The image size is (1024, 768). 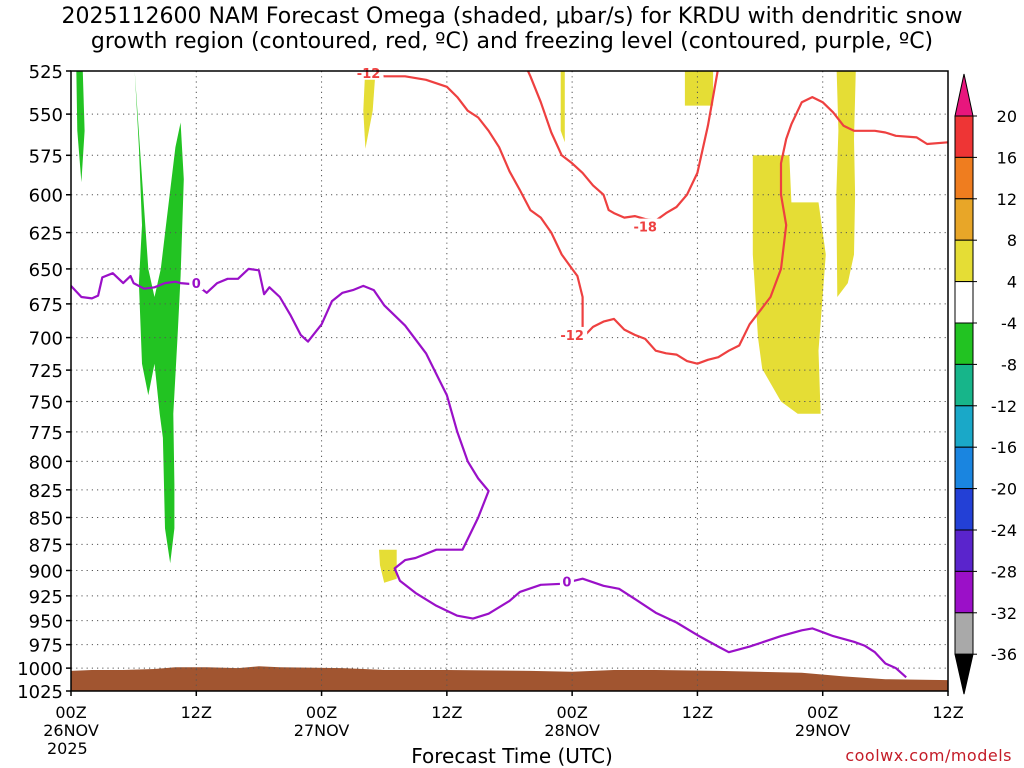 I want to click on colorbar-label-12: -32, so click(x=1004, y=613).